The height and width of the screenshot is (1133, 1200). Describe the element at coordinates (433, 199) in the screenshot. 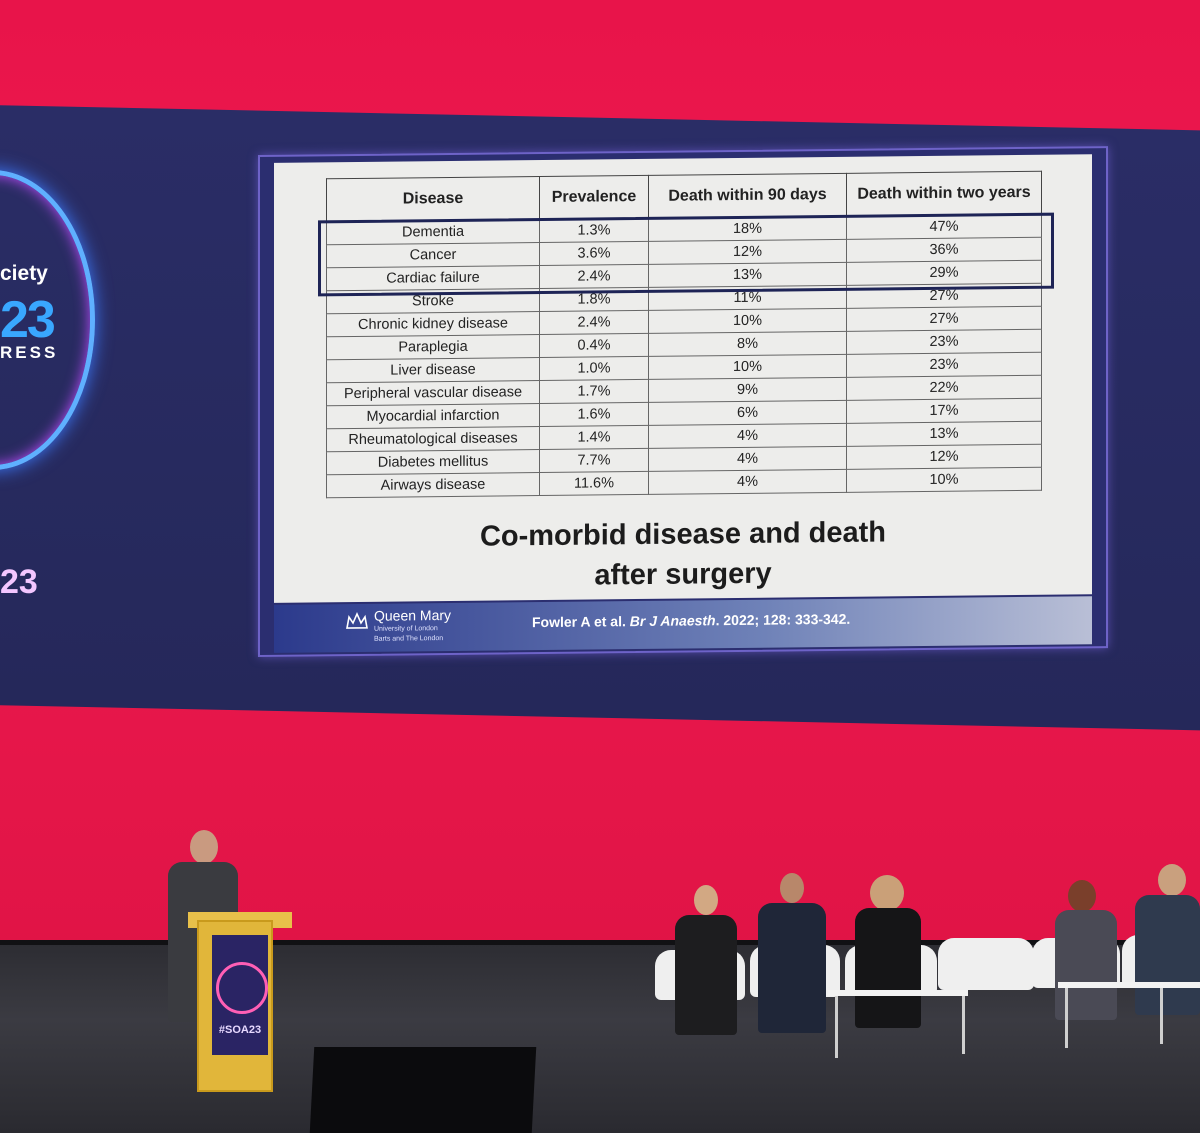

I see `col-header-disease: Disease` at that location.